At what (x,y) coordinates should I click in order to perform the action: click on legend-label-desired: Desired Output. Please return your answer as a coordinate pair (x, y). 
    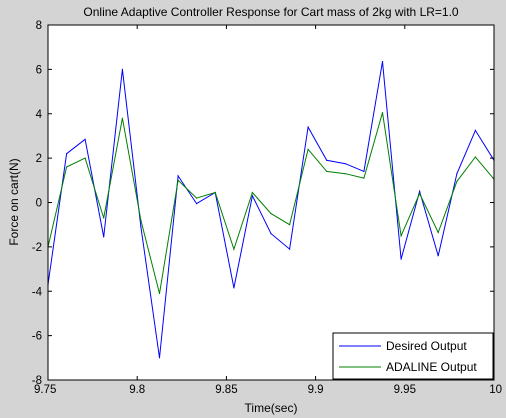
    Looking at the image, I should click on (426, 346).